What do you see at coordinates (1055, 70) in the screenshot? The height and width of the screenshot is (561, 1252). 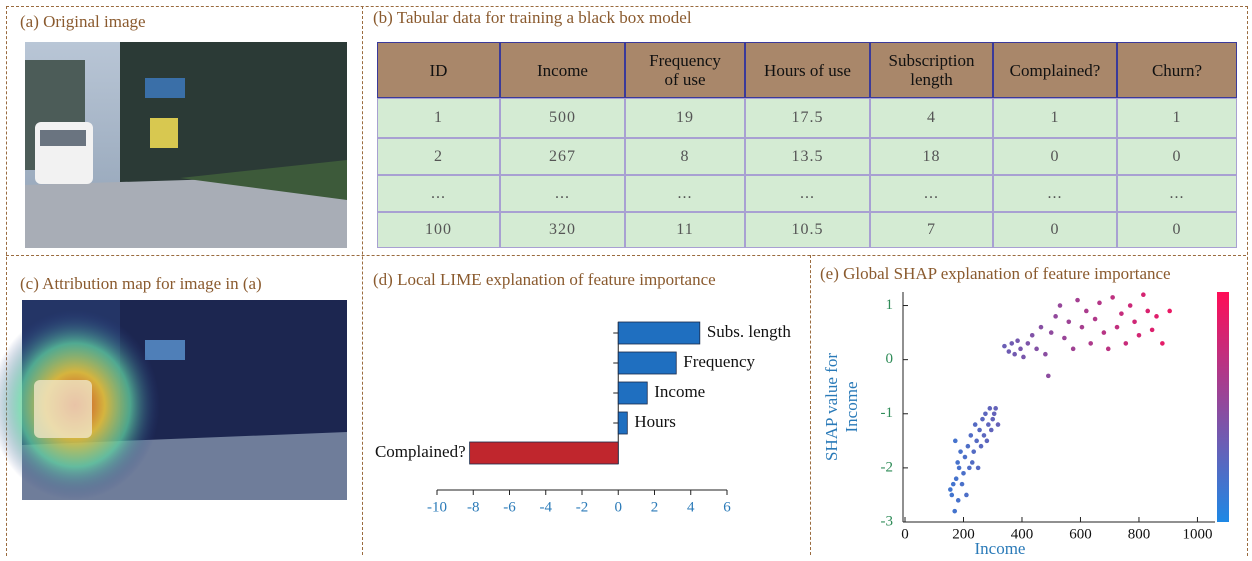 I see `header-text: Complained?` at bounding box center [1055, 70].